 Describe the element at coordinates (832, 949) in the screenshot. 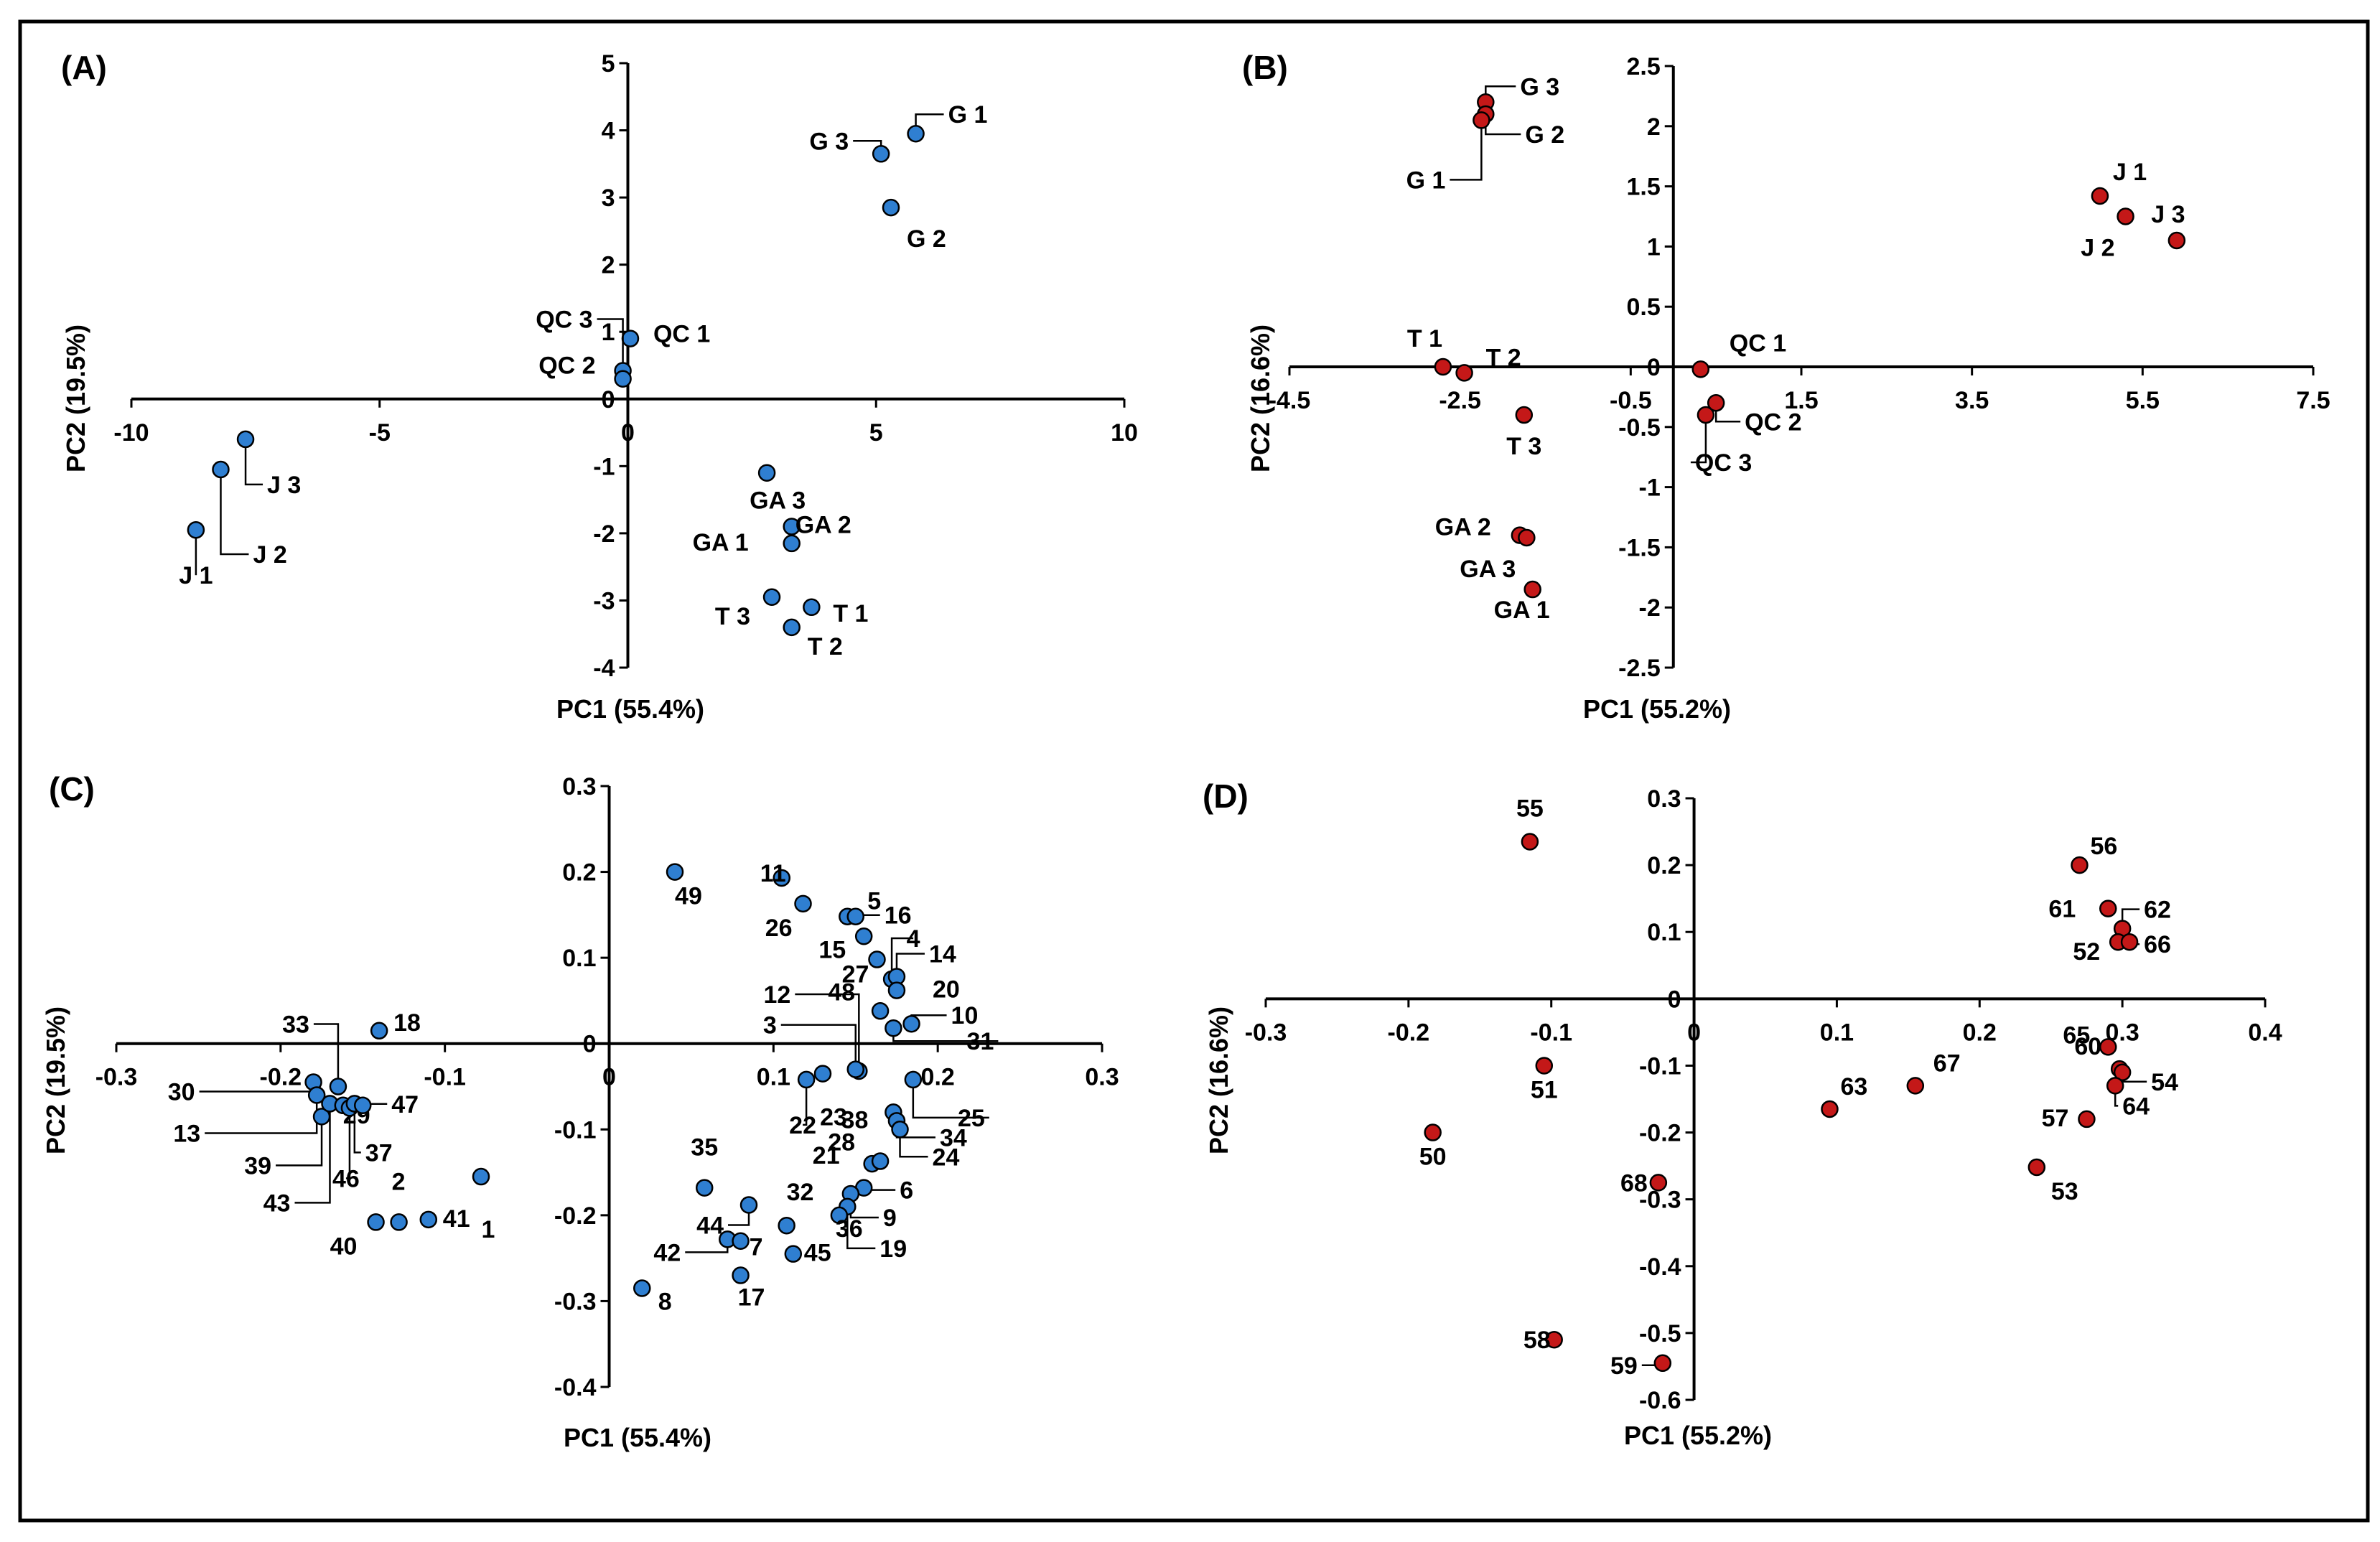

I see `data-point-label: 15` at that location.